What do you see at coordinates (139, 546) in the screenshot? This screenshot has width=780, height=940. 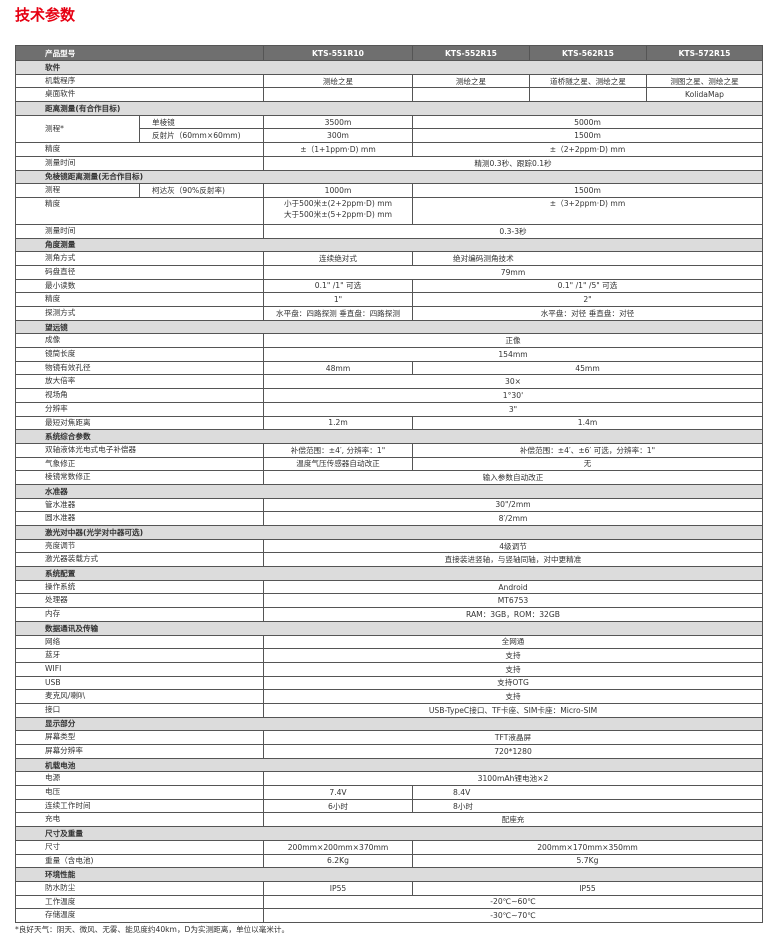 I see `row-label: 亮度调节` at bounding box center [139, 546].